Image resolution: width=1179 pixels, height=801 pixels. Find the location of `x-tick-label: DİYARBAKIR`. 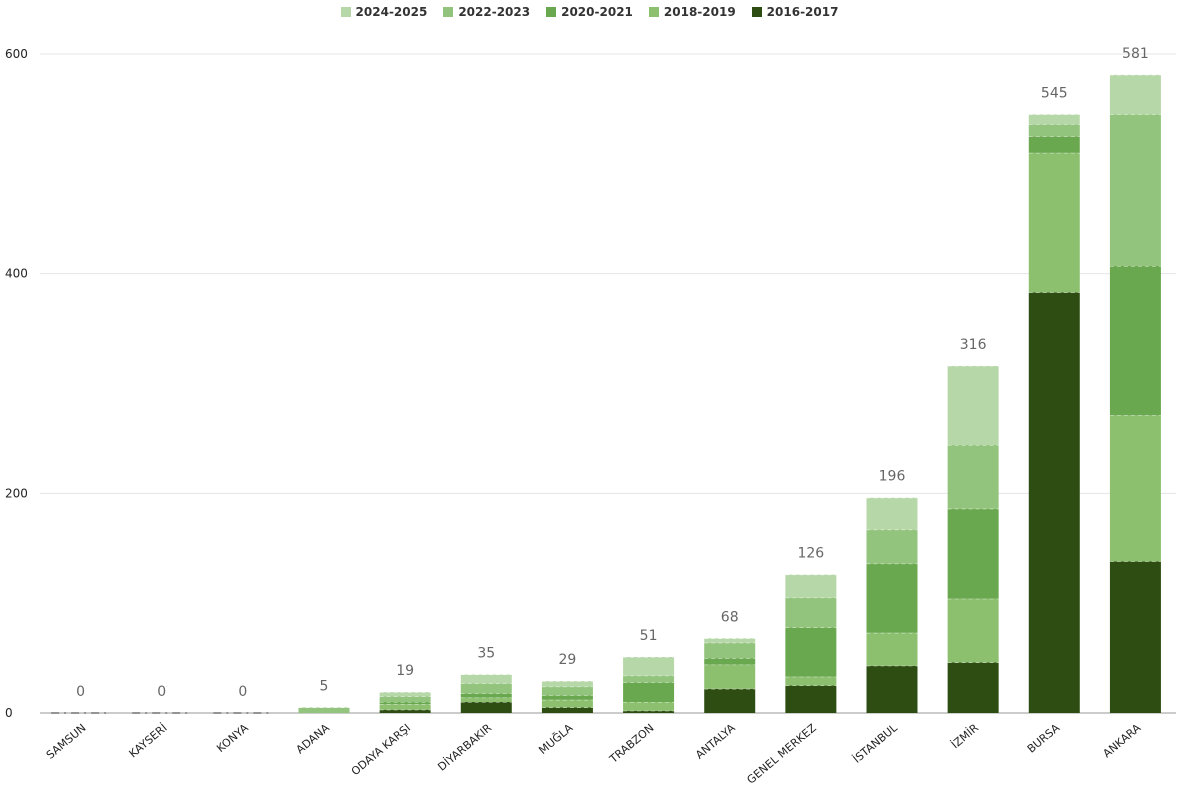

x-tick-label: DİYARBAKIR is located at coordinates (464, 747).